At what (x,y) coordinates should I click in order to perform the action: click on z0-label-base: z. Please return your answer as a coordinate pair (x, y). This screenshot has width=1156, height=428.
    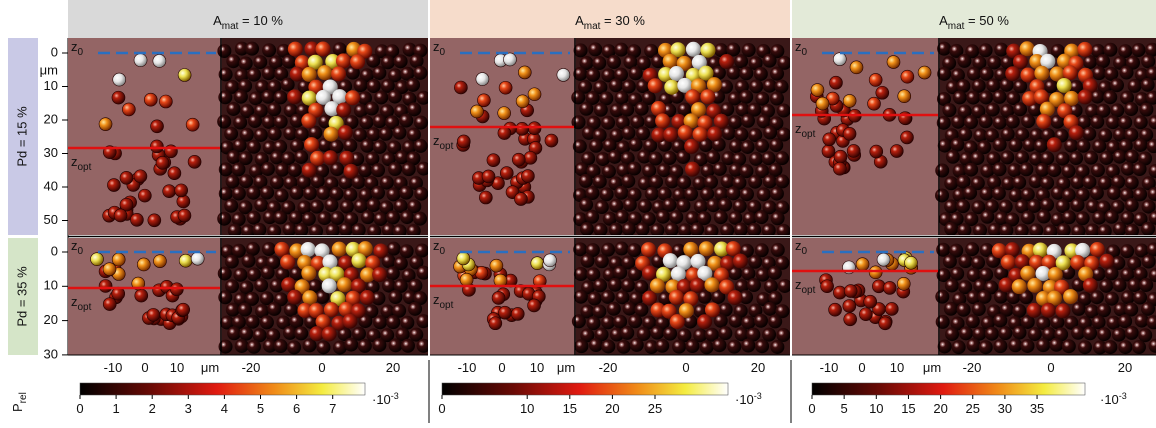
    Looking at the image, I should click on (436, 245).